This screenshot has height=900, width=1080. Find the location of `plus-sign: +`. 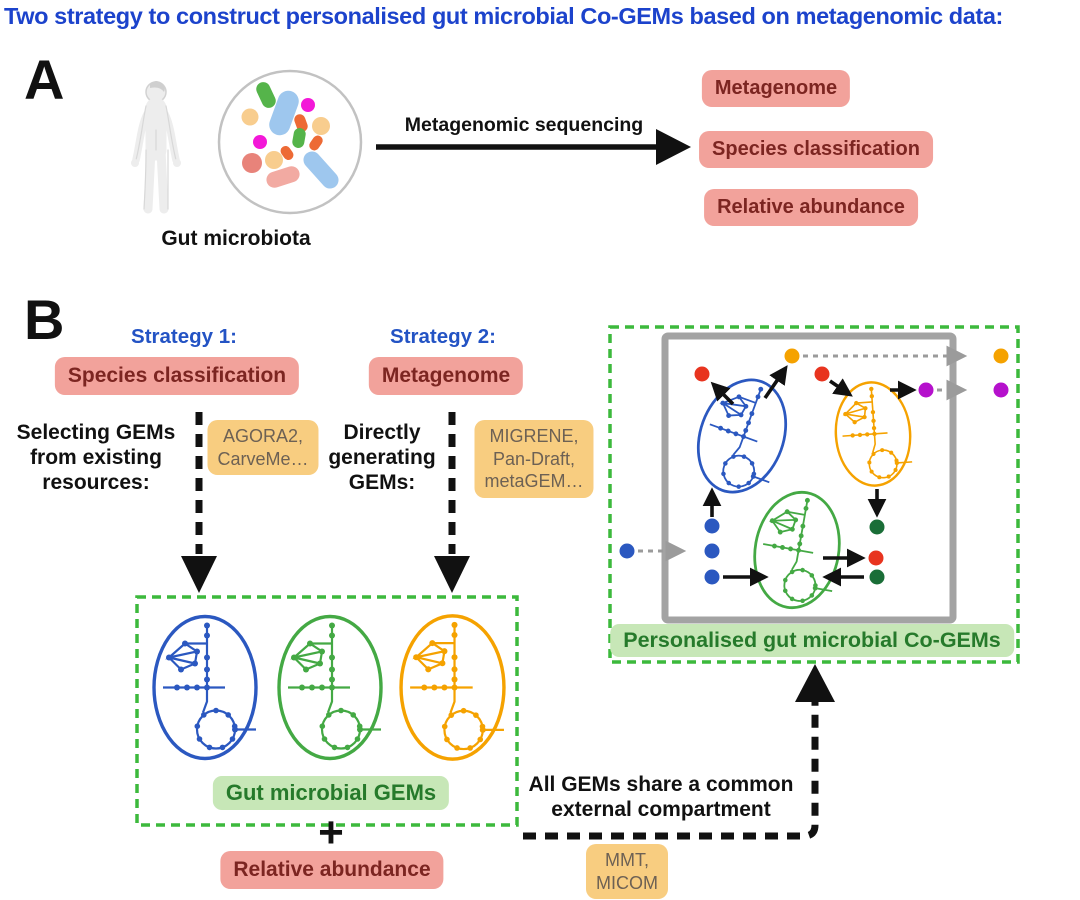

plus-sign: + is located at coordinates (331, 832).